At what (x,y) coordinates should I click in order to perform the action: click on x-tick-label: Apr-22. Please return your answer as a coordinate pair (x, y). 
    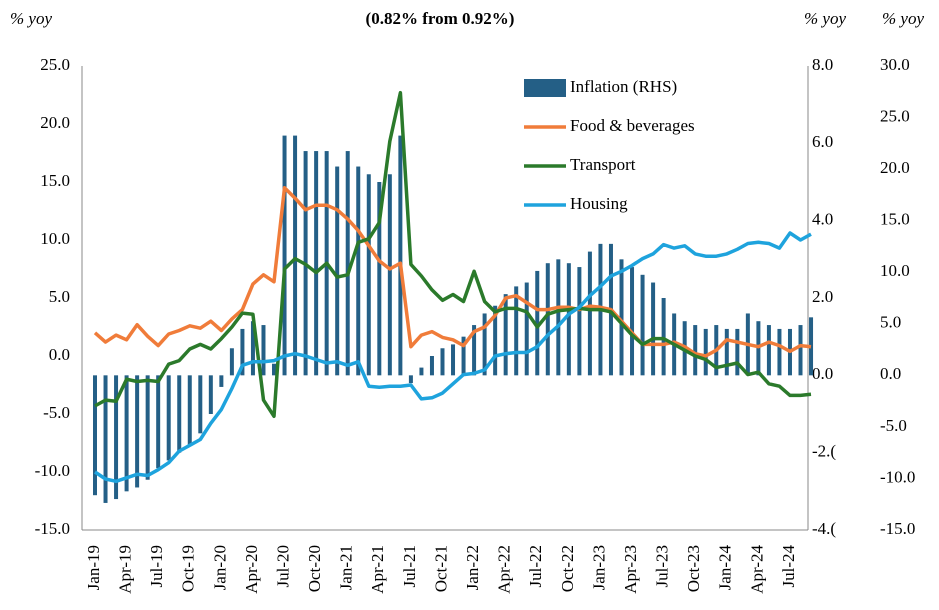
    Looking at the image, I should click on (504, 569).